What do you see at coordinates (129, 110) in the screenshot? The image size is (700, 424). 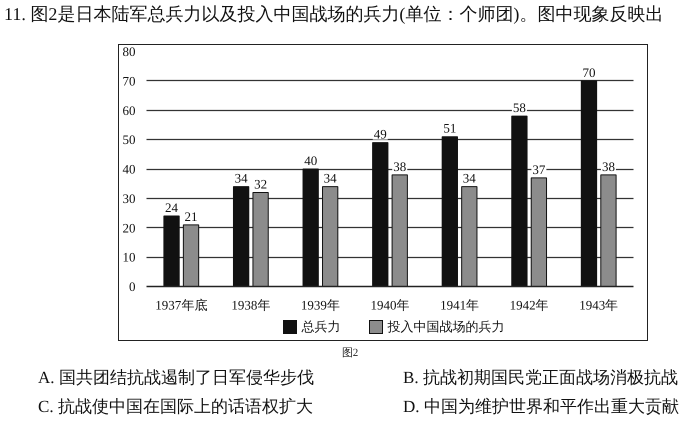 I see `y-tick-label: 60` at bounding box center [129, 110].